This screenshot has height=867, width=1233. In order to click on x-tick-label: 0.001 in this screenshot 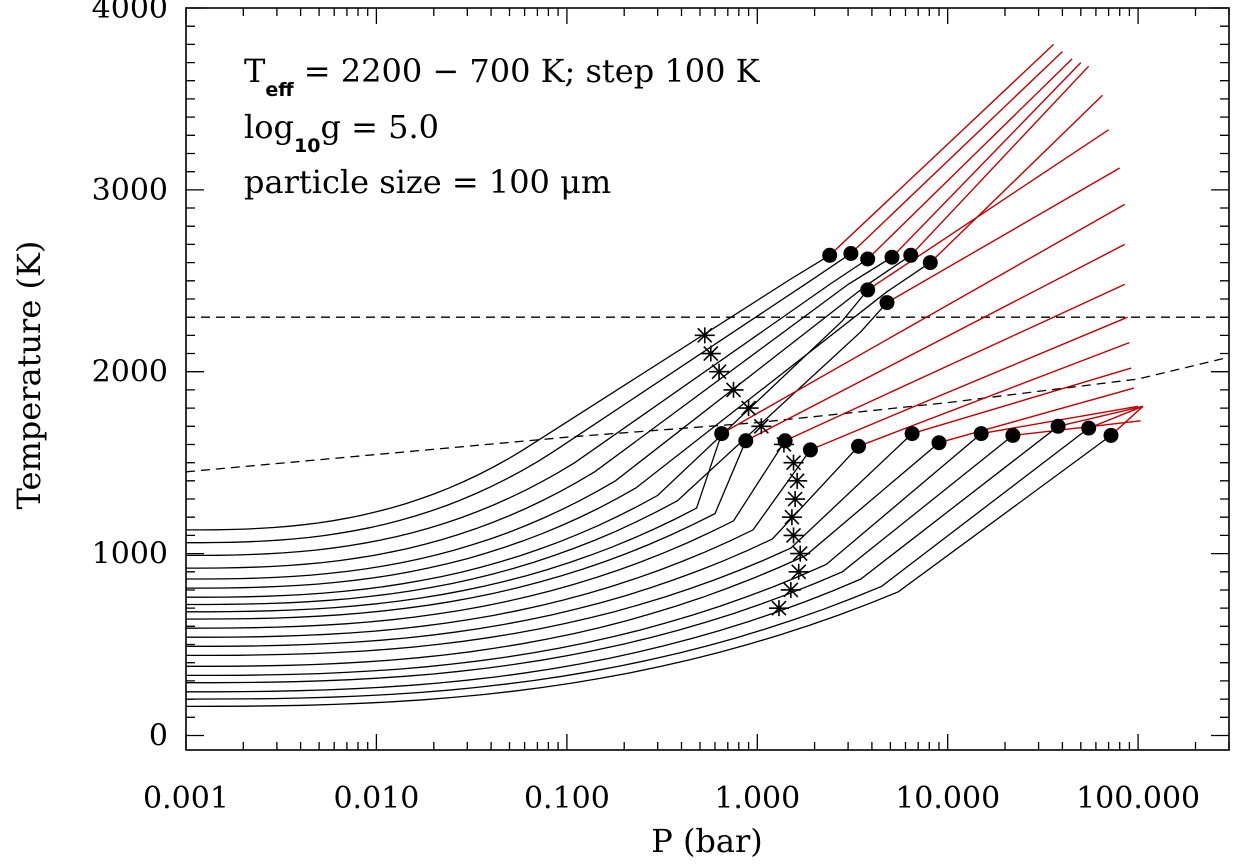, I will do `click(186, 798)`.